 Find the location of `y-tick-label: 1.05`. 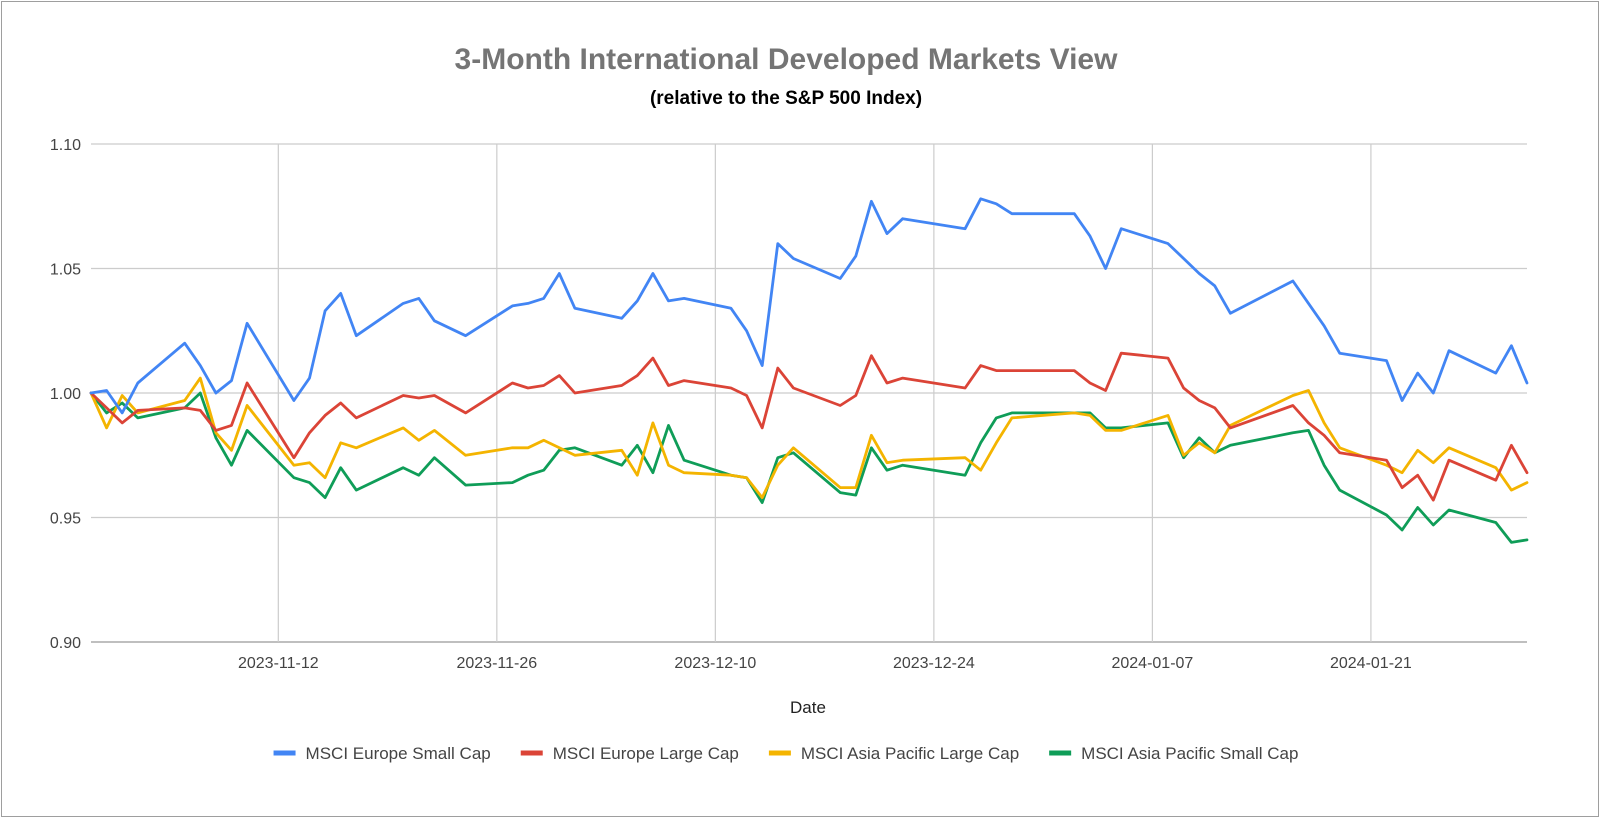

y-tick-label: 1.05 is located at coordinates (65, 270).